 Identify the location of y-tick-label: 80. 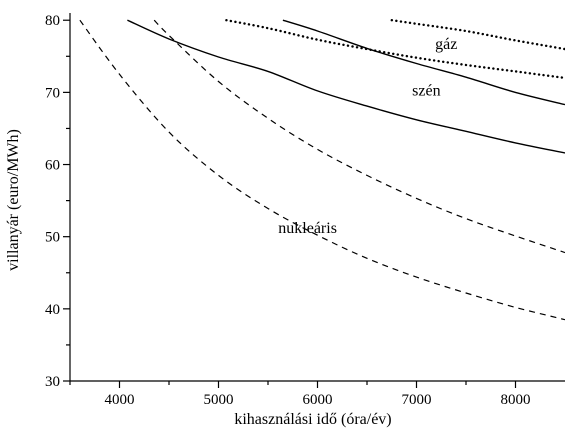
(52, 21).